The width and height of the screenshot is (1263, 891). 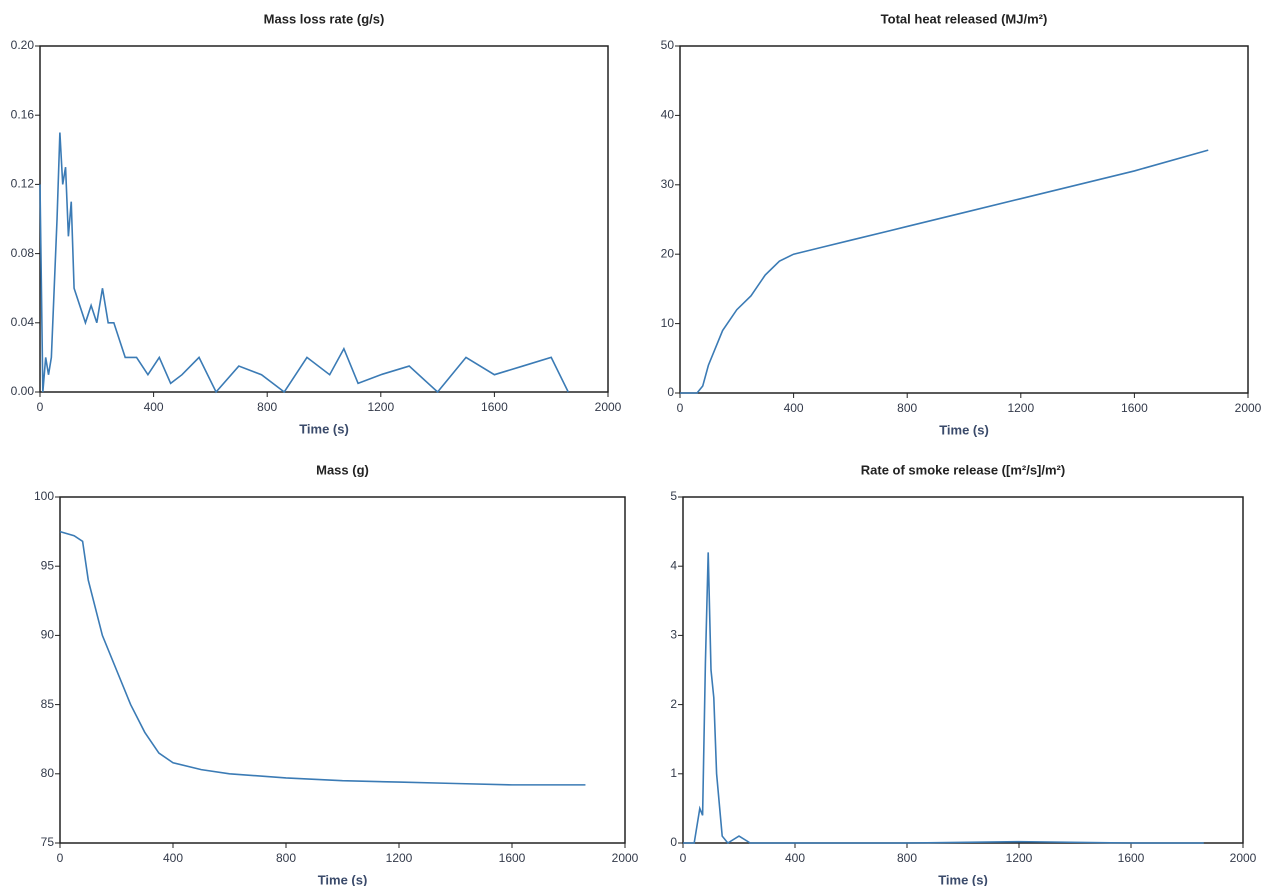 What do you see at coordinates (342, 469) in the screenshot?
I see `chart-title: Mass (g)` at bounding box center [342, 469].